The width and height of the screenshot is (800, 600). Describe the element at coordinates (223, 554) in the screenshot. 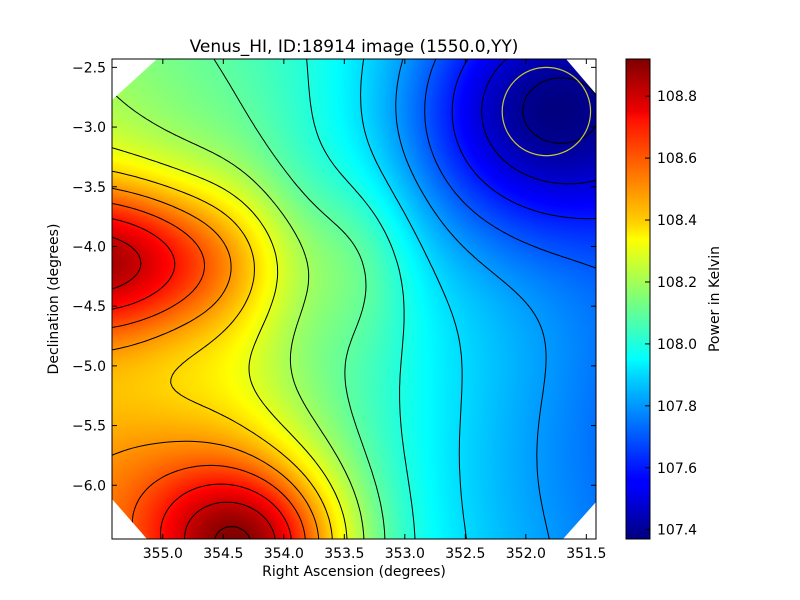

I see `x-tick-label: 354.5` at that location.